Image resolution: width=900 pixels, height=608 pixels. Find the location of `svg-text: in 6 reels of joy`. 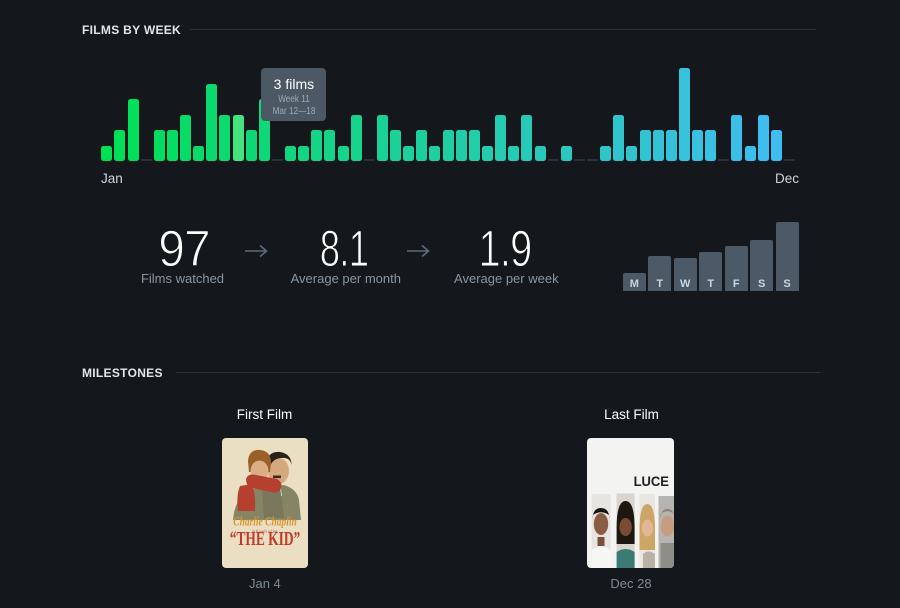

svg-text: in 6 reels of joy is located at coordinates (265, 530).